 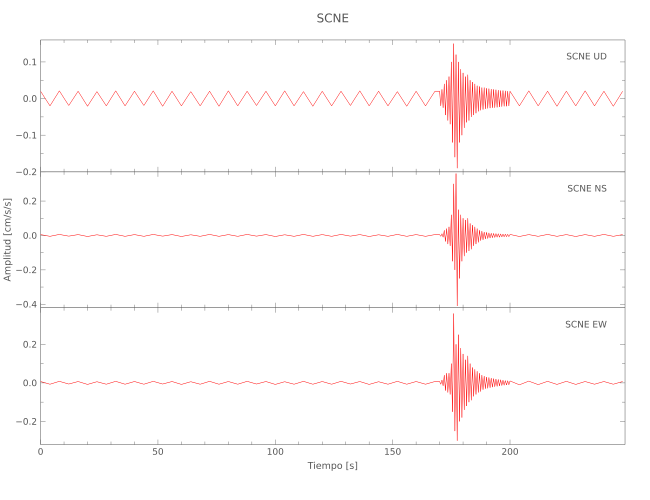 What do you see at coordinates (333, 467) in the screenshot?
I see `x-axis-title: Tiempo [s]` at bounding box center [333, 467].